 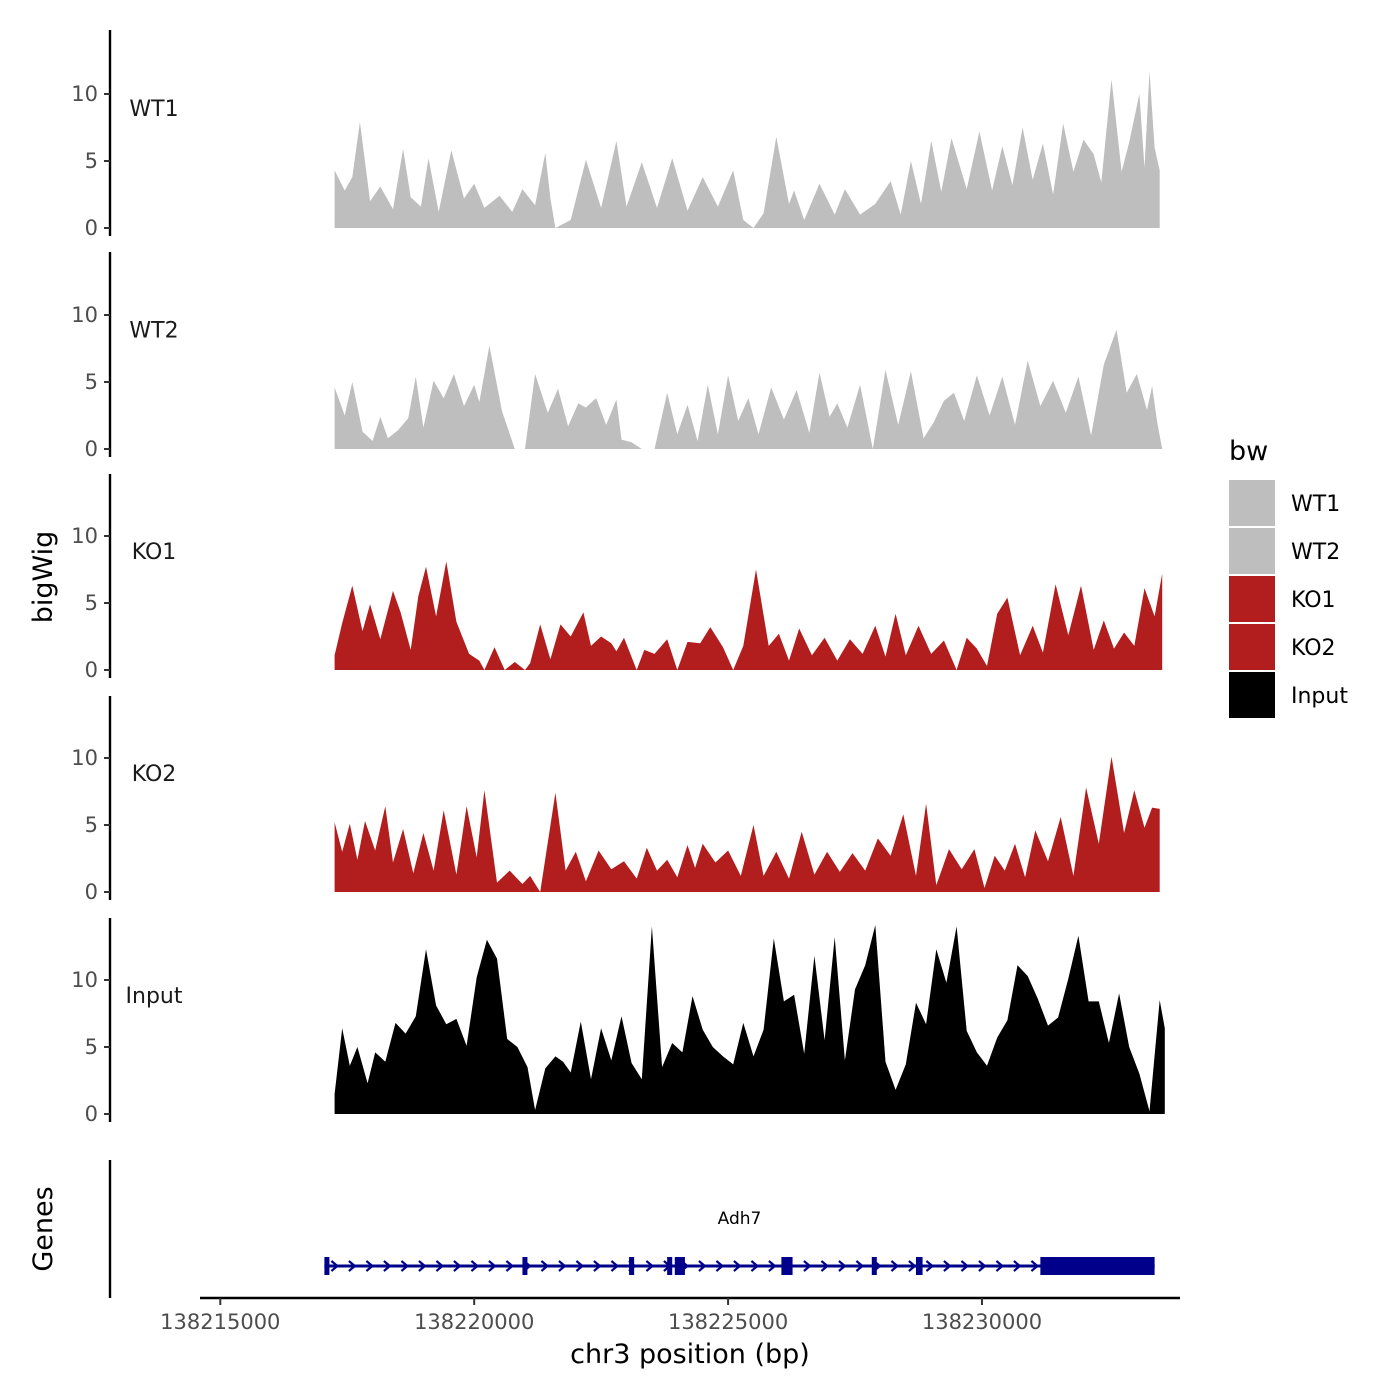 I want to click on x-tick-label: 138225000, so click(x=728, y=1322).